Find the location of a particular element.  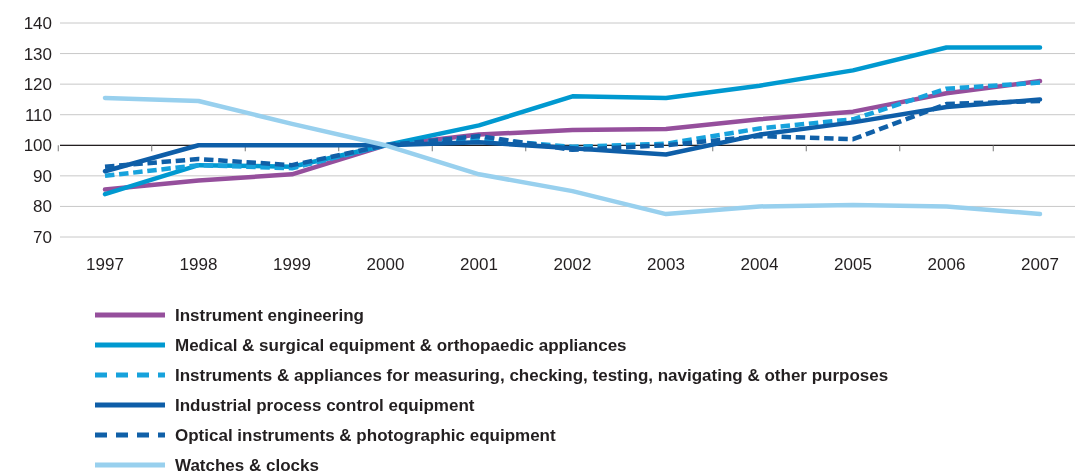

legend-label: Optical instruments & photographic equipment is located at coordinates (365, 435).